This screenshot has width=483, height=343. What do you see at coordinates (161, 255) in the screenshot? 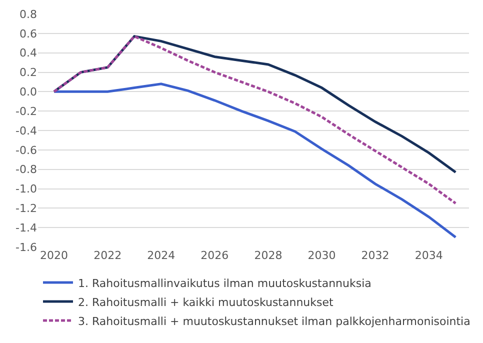
I see `x-tick-label: 2024` at bounding box center [161, 255].